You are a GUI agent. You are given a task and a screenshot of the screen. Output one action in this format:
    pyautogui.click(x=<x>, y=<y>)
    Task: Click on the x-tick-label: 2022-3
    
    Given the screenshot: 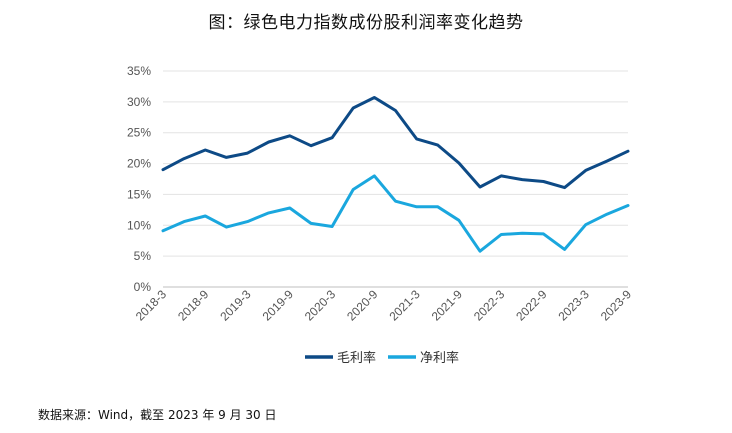 What is the action you would take?
    pyautogui.click(x=489, y=305)
    